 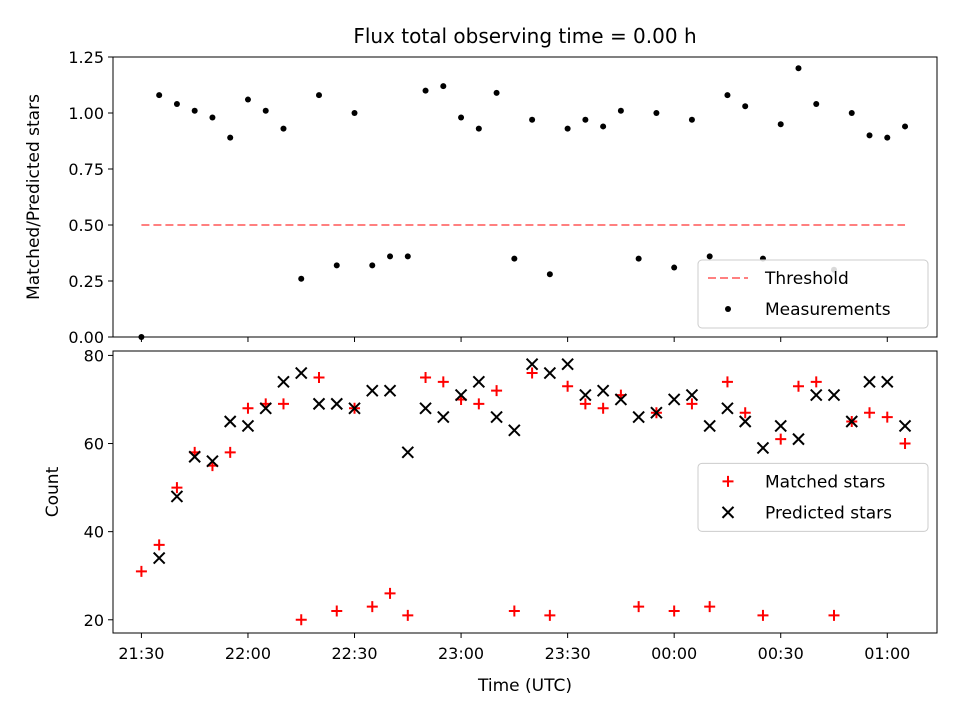 I want to click on x-tick-label: 23:00, so click(x=461, y=653).